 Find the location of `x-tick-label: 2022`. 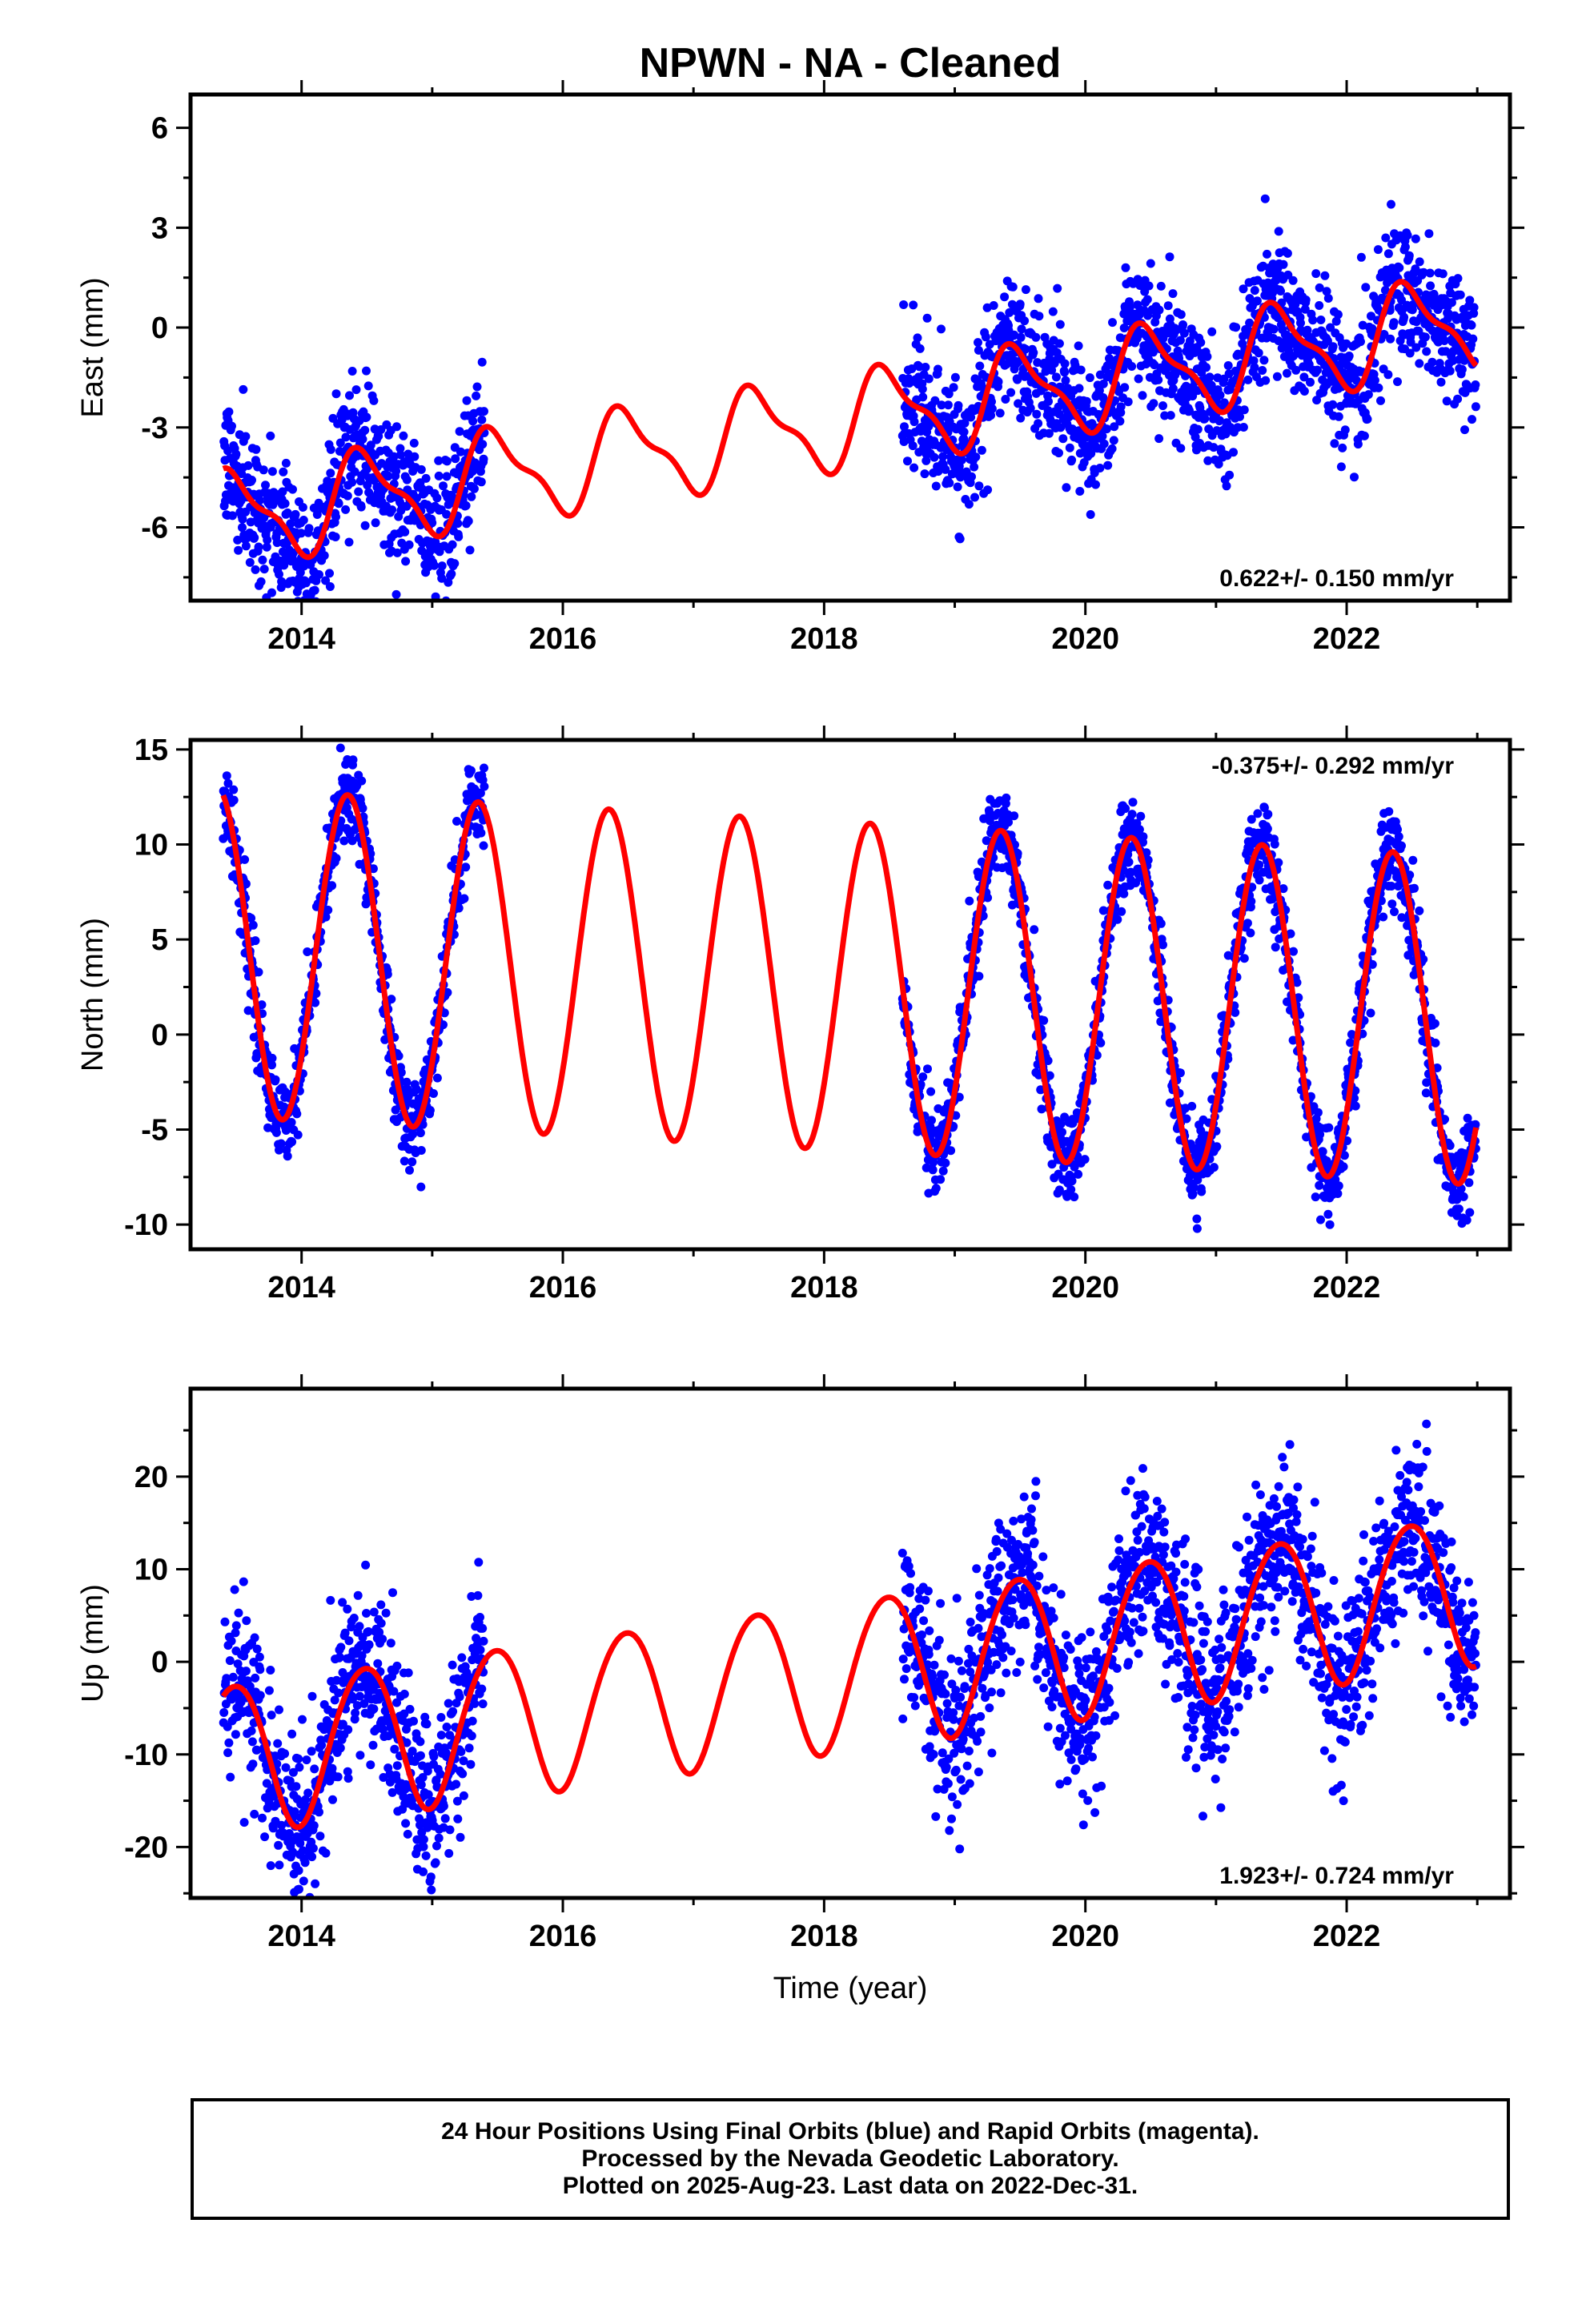

x-tick-label: 2022 is located at coordinates (1347, 1288).